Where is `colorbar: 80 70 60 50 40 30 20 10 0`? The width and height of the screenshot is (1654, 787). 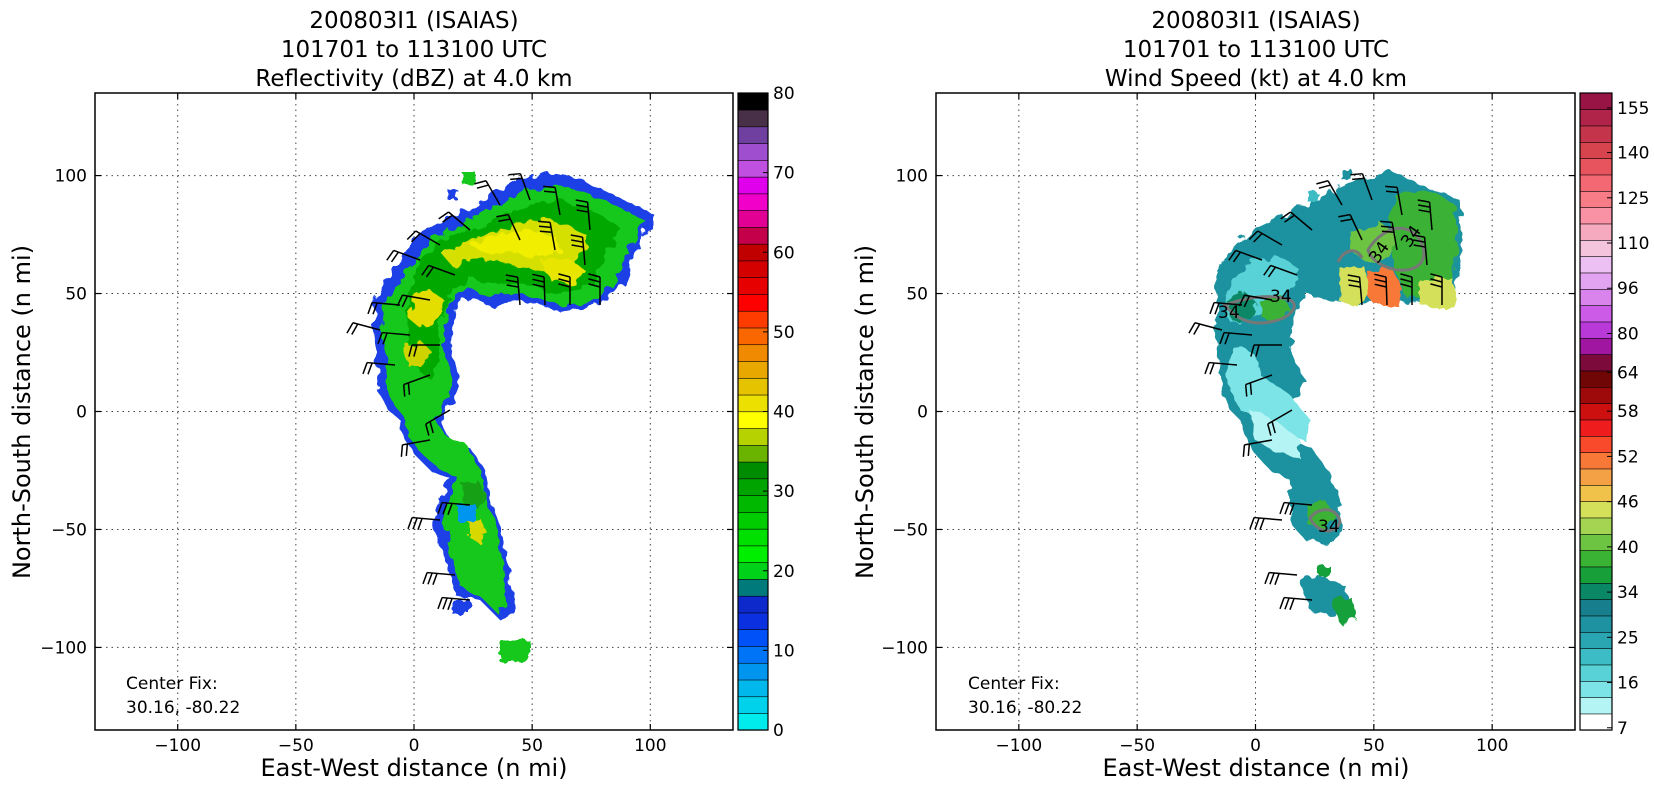
colorbar: 80 70 60 50 40 30 20 10 0 is located at coordinates (766, 412).